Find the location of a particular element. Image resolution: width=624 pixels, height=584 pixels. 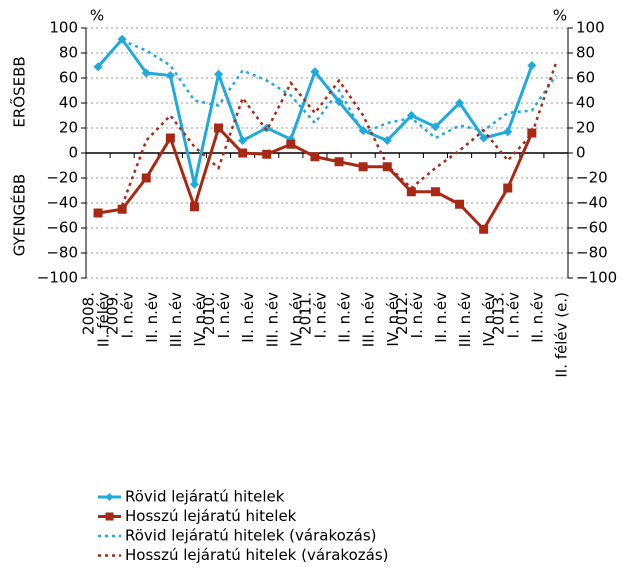

y2-tick-label: −40 is located at coordinates (592, 203).